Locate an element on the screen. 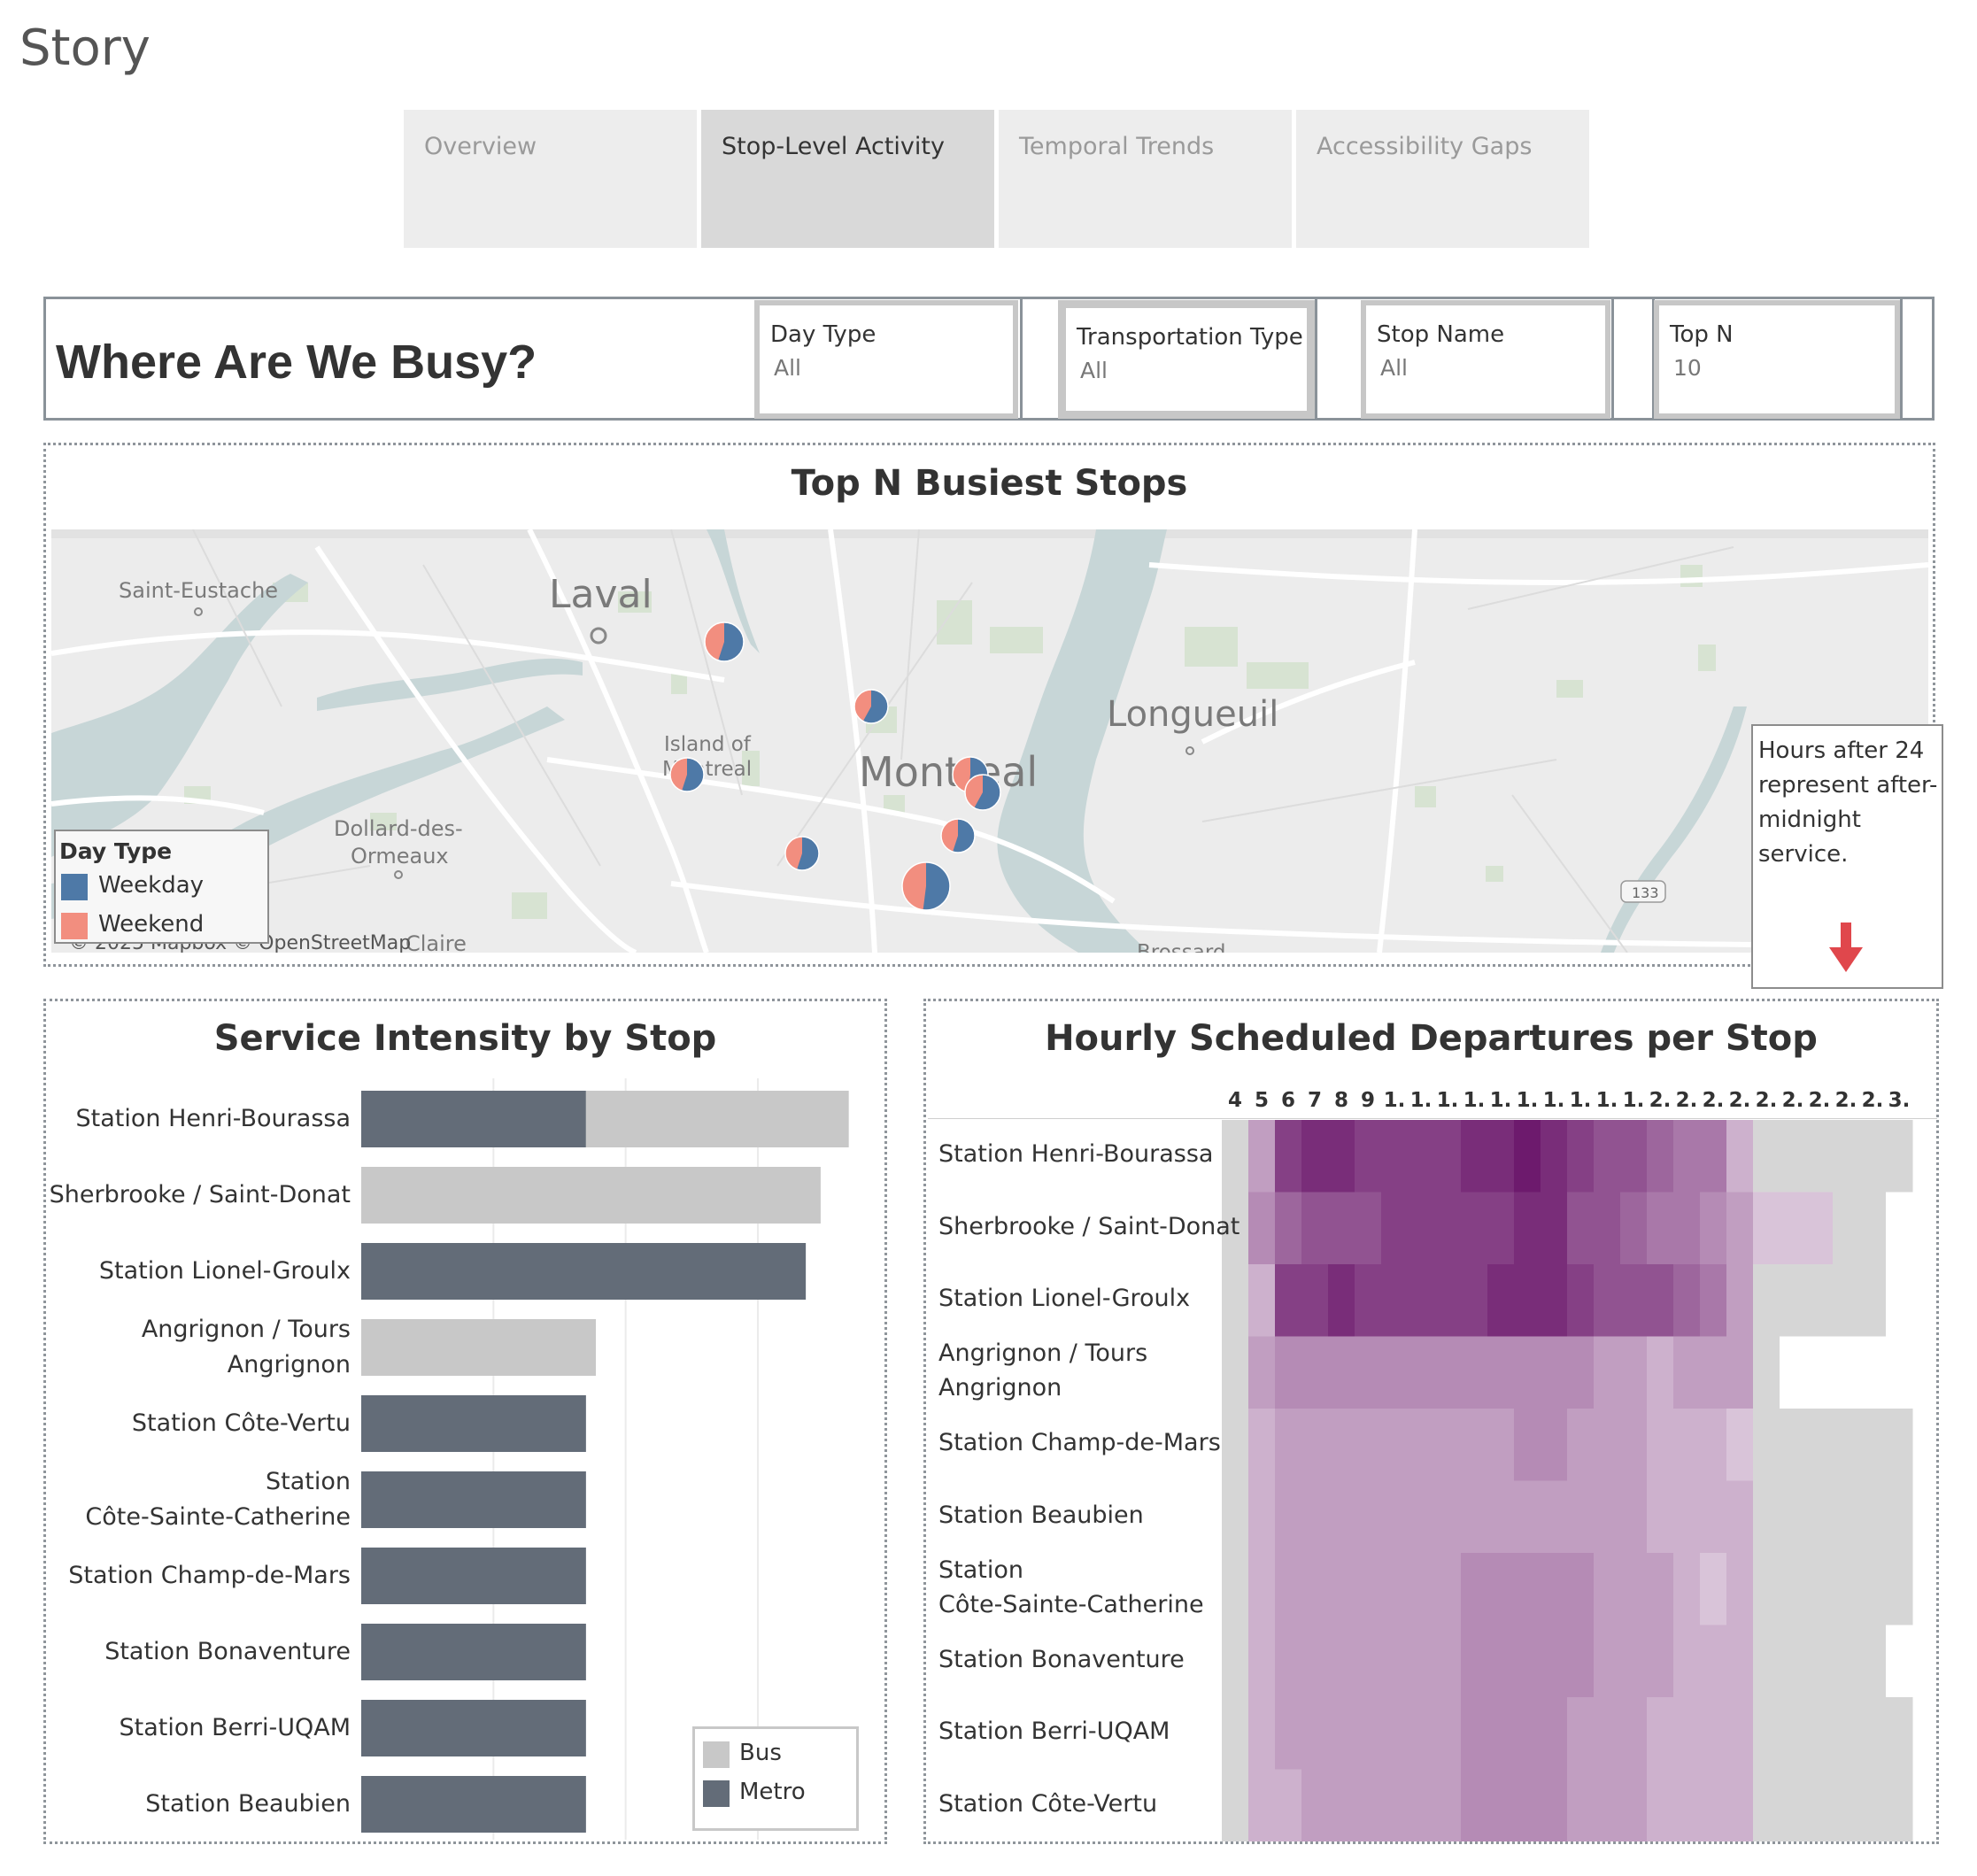 Image resolution: width=1977 pixels, height=1876 pixels. bar-bus is located at coordinates (591, 1195).